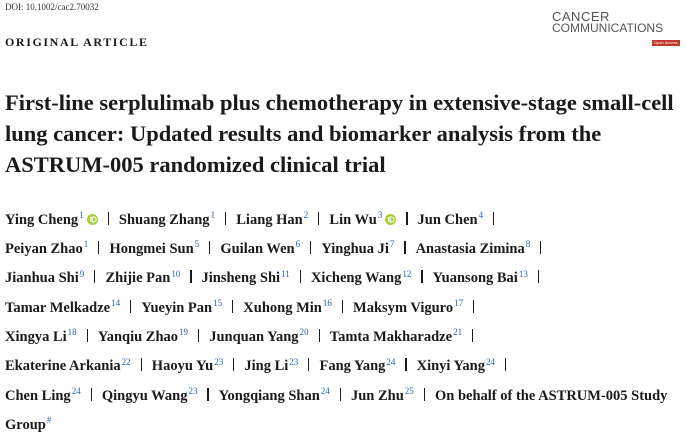 The width and height of the screenshot is (685, 438). I want to click on journal-logo: CANCER COMMUNICATIONS Open Access, so click(617, 28).